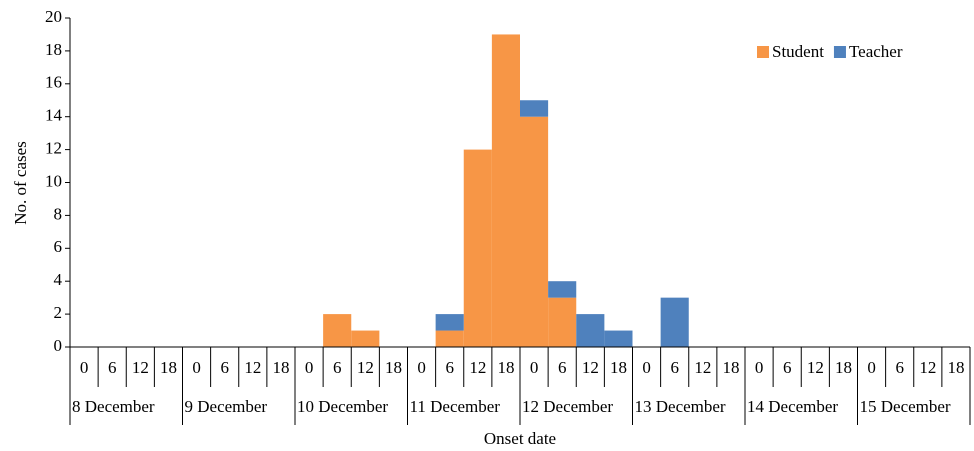 The image size is (974, 451). Describe the element at coordinates (58, 246) in the screenshot. I see `y-tick-label: 6` at that location.